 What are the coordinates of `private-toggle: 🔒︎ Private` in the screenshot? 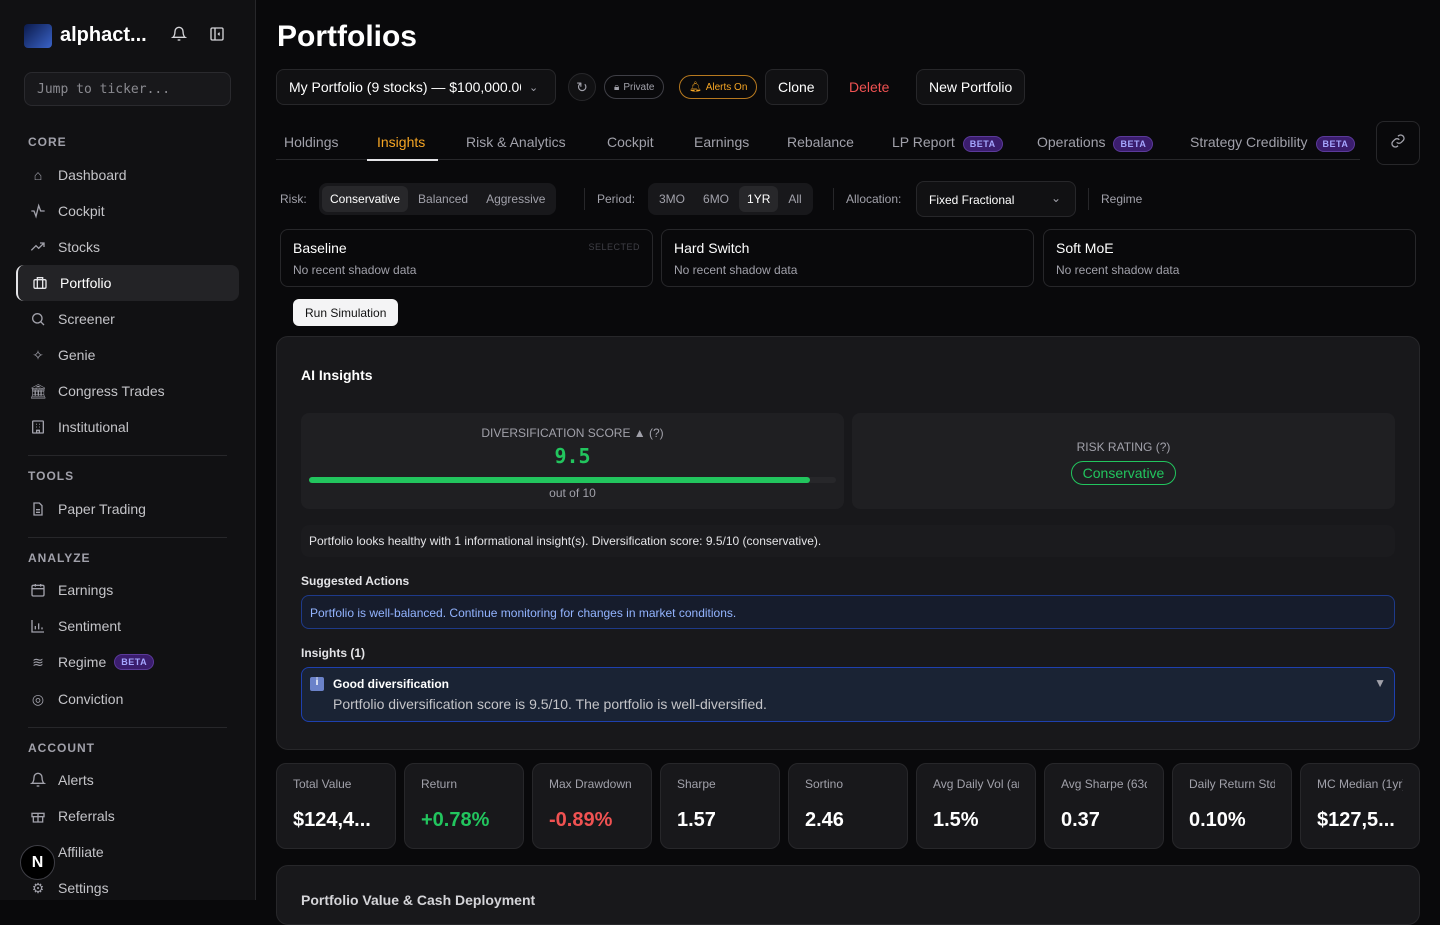 It's located at (634, 87).